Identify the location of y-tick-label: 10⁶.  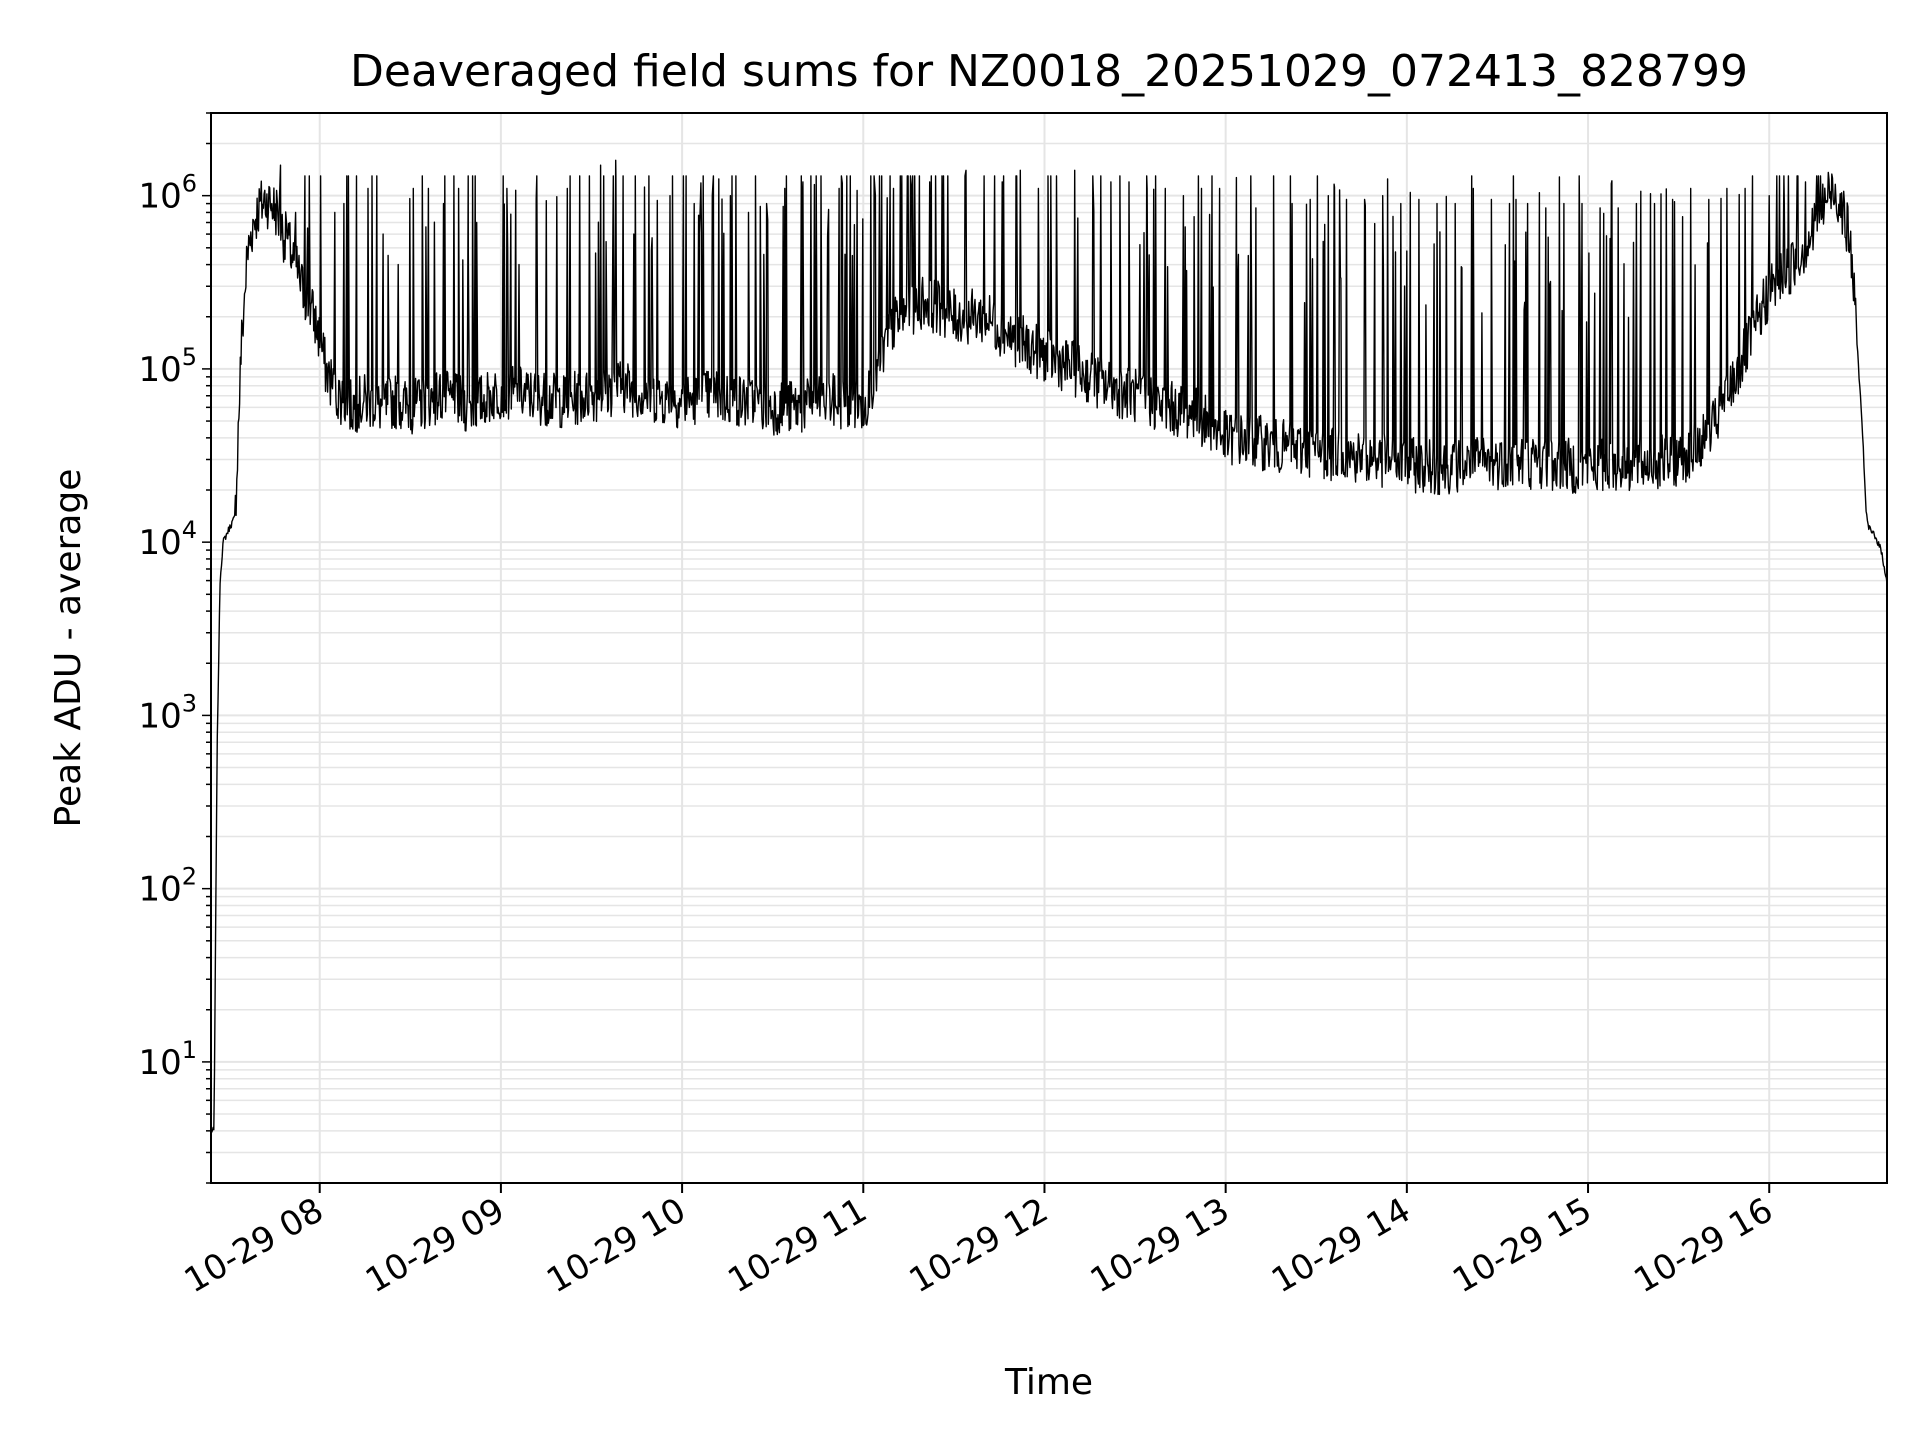
(167, 193).